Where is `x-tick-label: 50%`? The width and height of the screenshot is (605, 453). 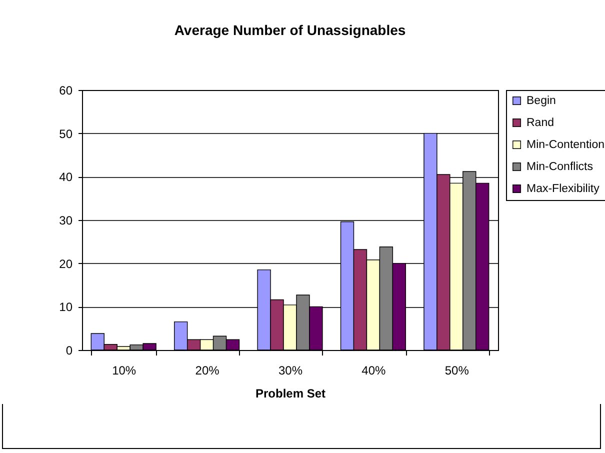
x-tick-label: 50% is located at coordinates (457, 371).